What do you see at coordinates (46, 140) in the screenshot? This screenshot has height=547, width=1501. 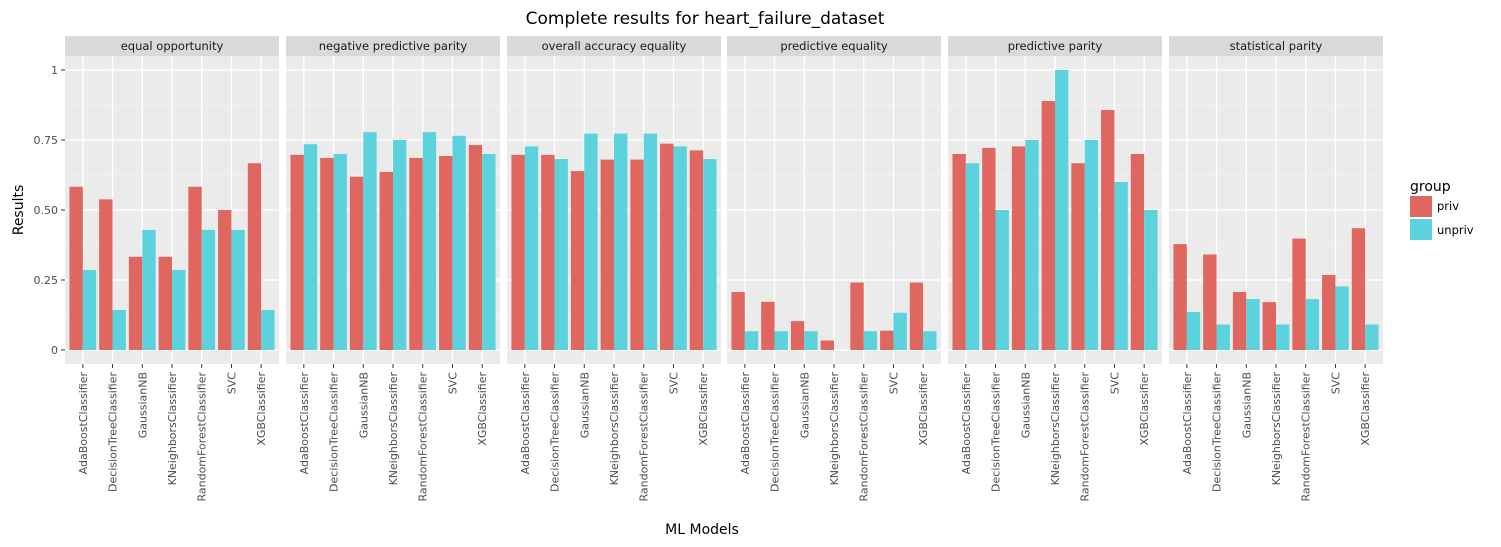 I see `y-tick-label: 0.75` at bounding box center [46, 140].